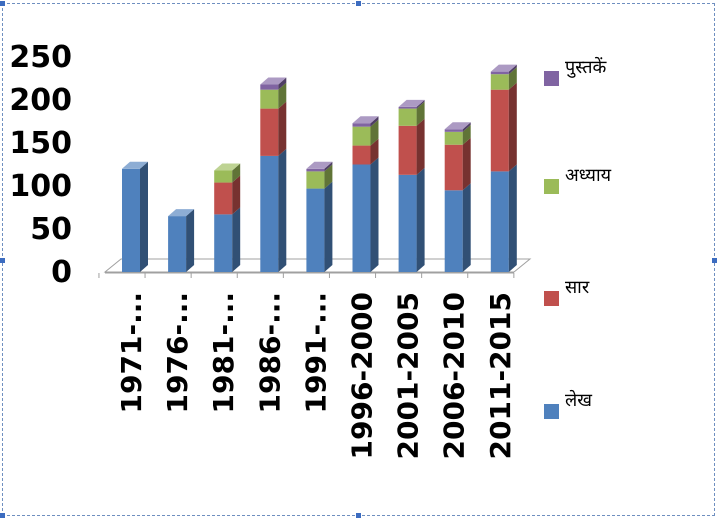 Image resolution: width=719 pixels, height=521 pixels. I want to click on x-tick-label: 2011-2015, so click(500, 375).